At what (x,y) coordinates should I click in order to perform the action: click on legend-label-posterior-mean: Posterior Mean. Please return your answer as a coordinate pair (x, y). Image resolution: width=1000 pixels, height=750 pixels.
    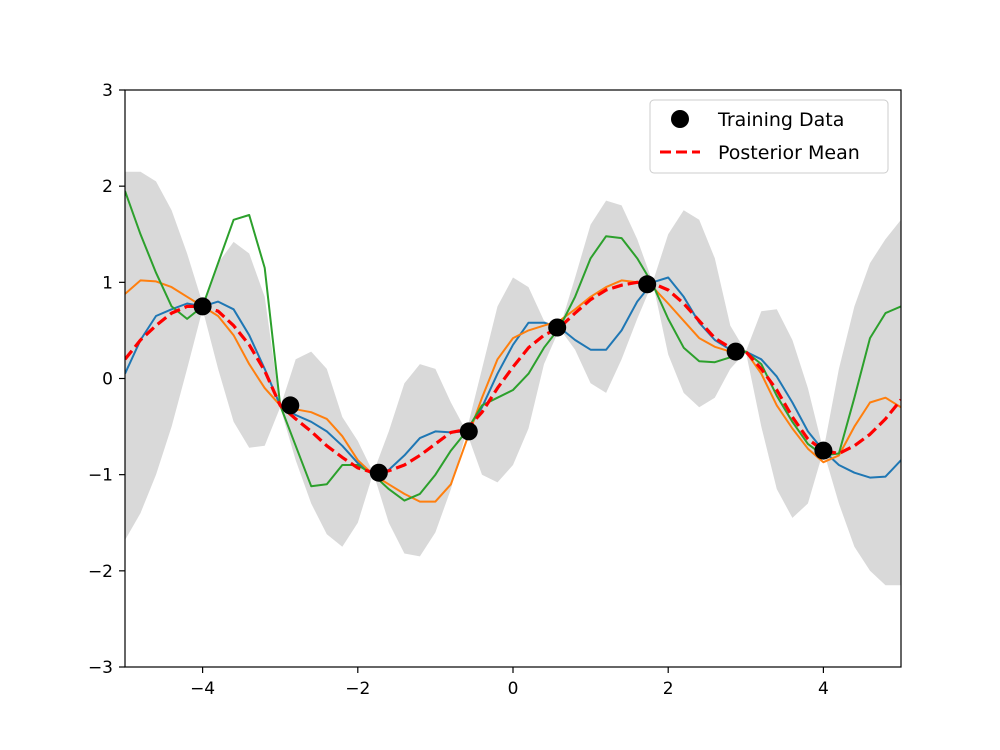
    Looking at the image, I should click on (789, 153).